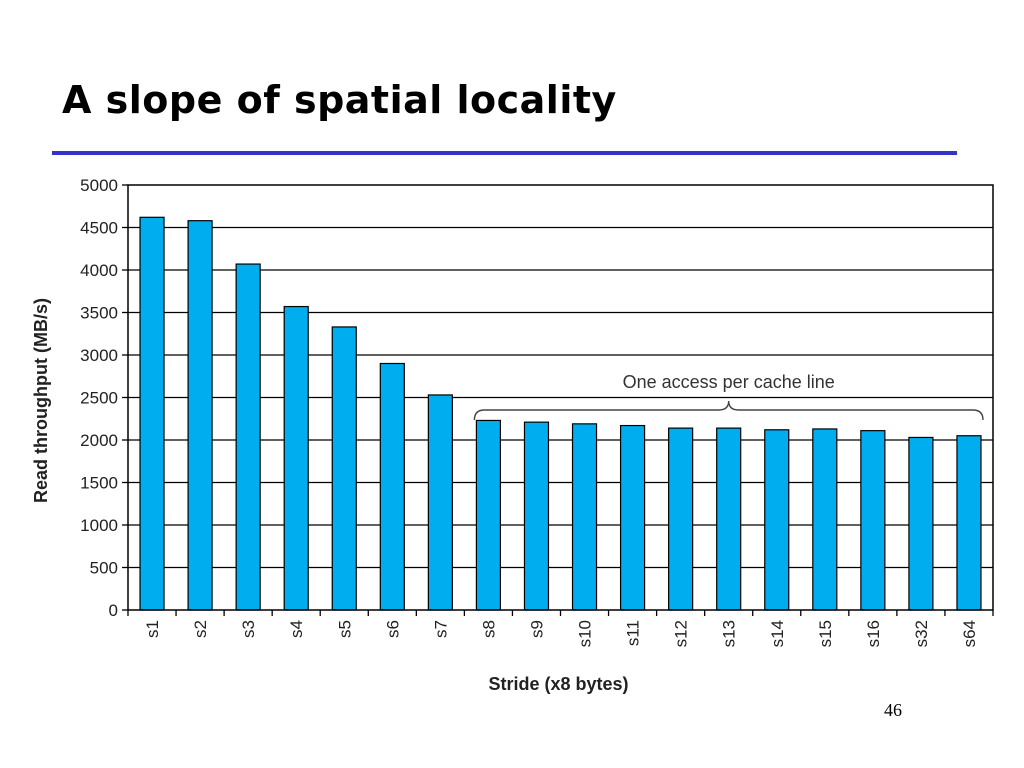 The width and height of the screenshot is (1024, 768). What do you see at coordinates (681, 519) in the screenshot?
I see `bar-s12` at bounding box center [681, 519].